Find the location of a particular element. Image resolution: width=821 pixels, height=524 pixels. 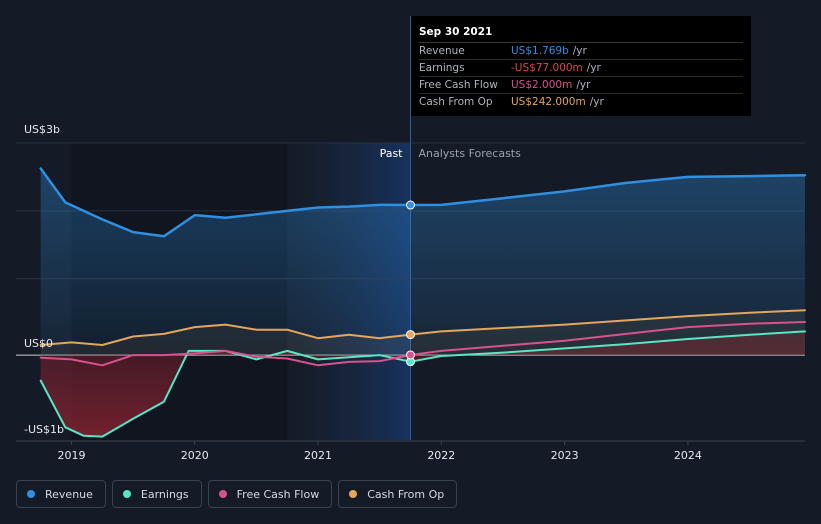

tooltip-label: Earnings is located at coordinates (442, 68).